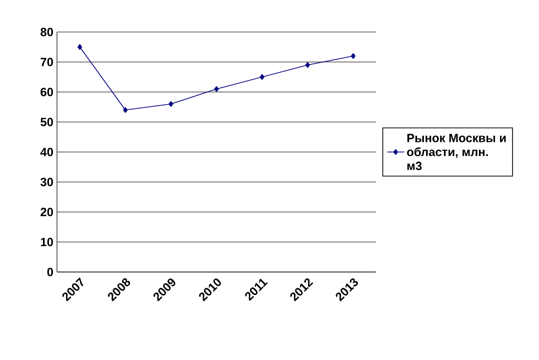 The width and height of the screenshot is (539, 360). Describe the element at coordinates (46, 122) in the screenshot. I see `y-tick-label: 50` at that location.